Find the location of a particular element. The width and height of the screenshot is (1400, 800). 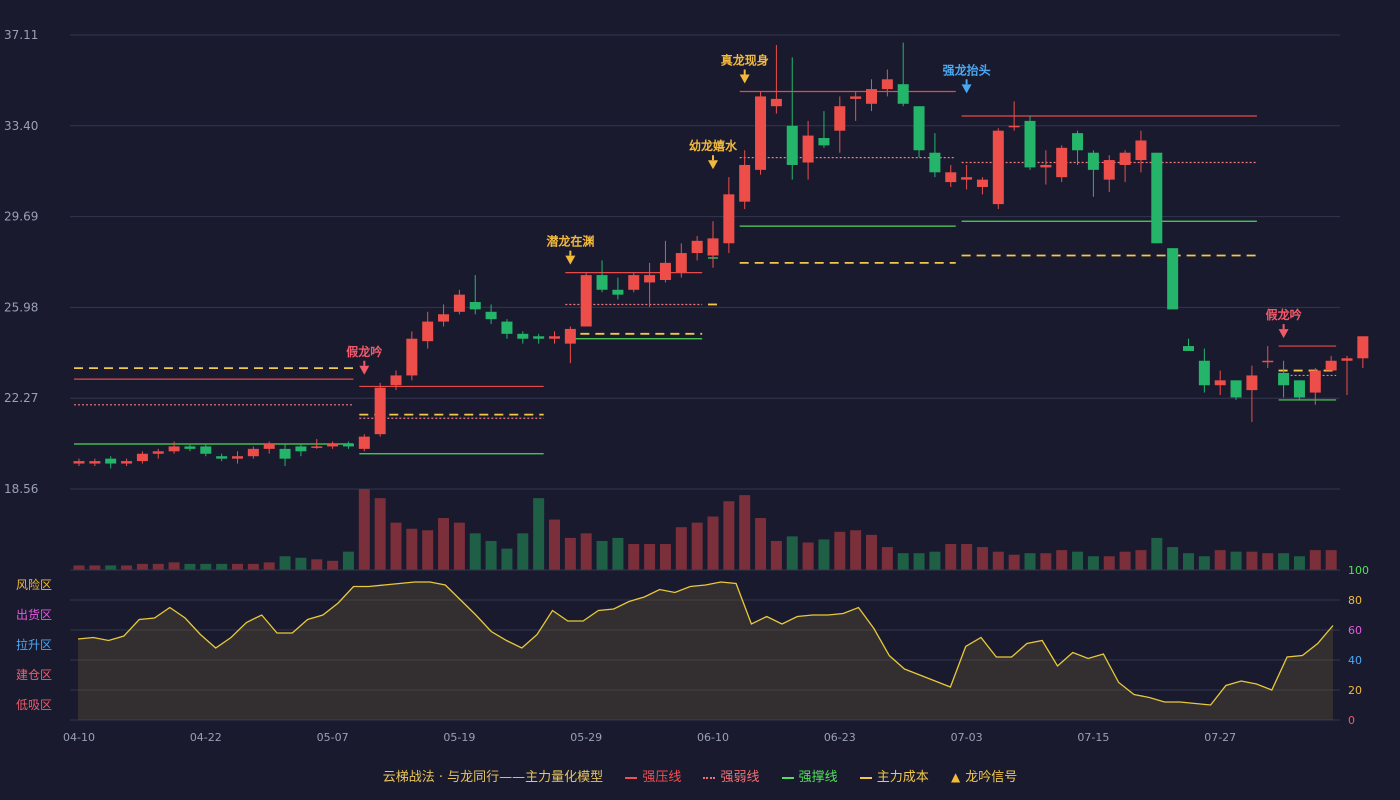

x-tick-label: 07-03 is located at coordinates (967, 737).